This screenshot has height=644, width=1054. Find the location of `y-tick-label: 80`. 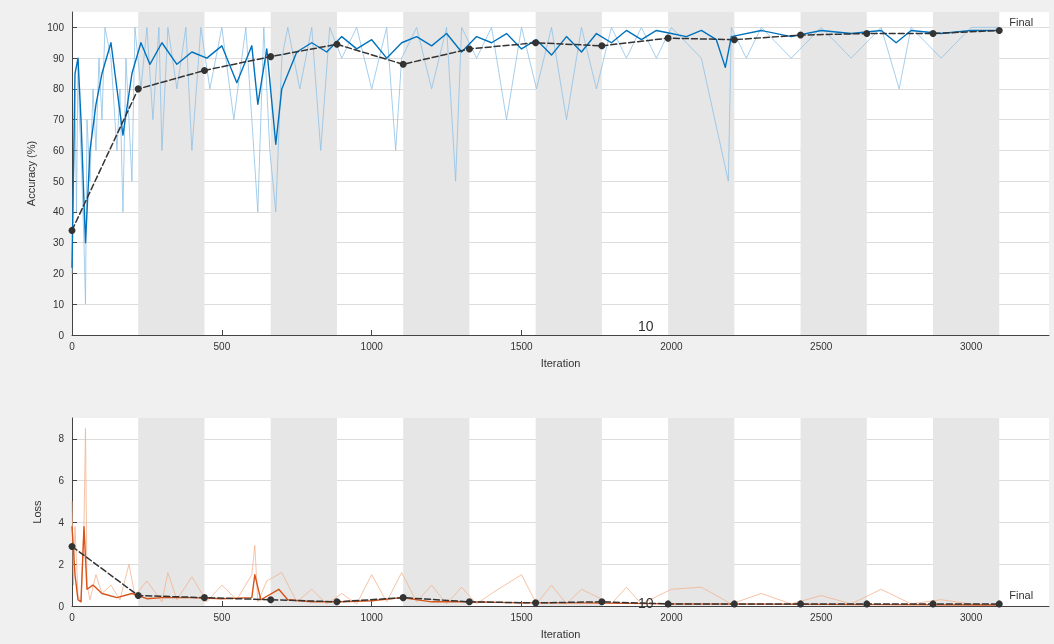

y-tick-label: 80 is located at coordinates (58, 89).